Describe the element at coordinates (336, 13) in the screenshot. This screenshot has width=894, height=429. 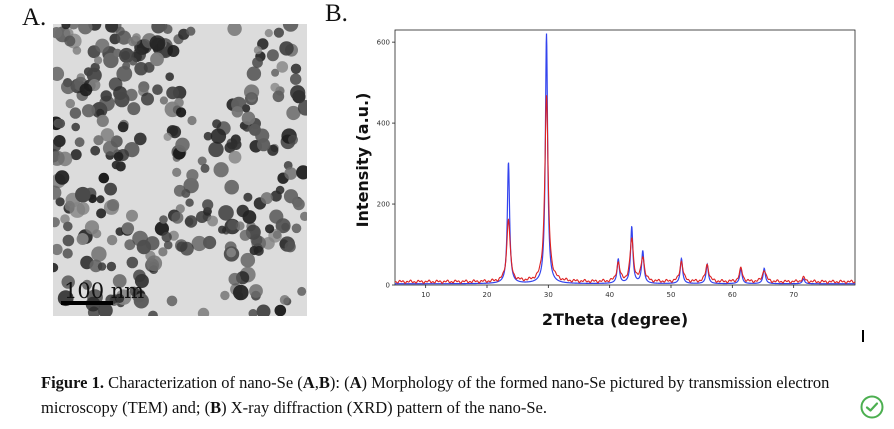
I see `panel-b-label: B.` at that location.